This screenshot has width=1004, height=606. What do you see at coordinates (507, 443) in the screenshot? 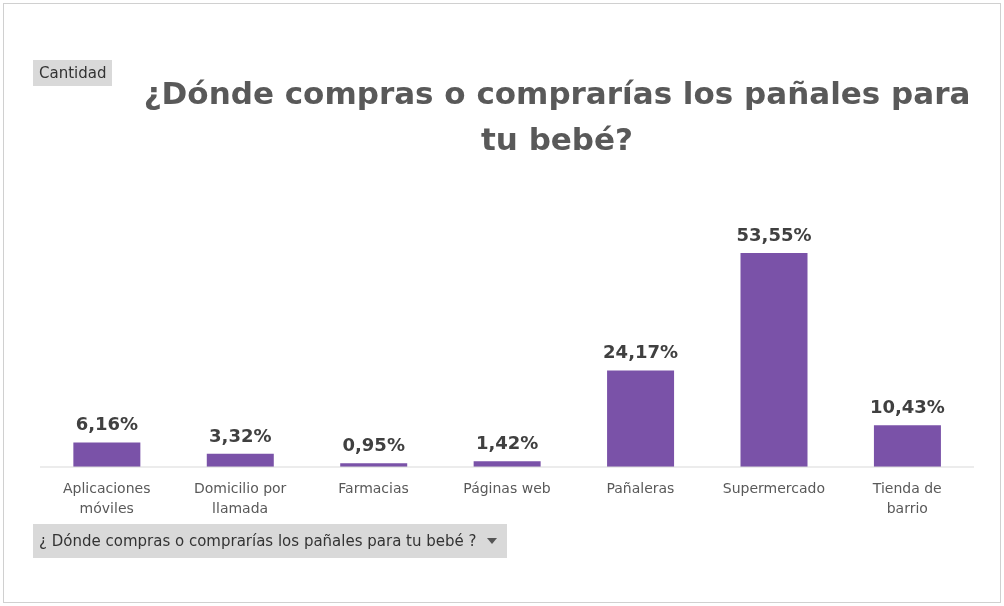
I see `data-label: 1,42%` at bounding box center [507, 443].